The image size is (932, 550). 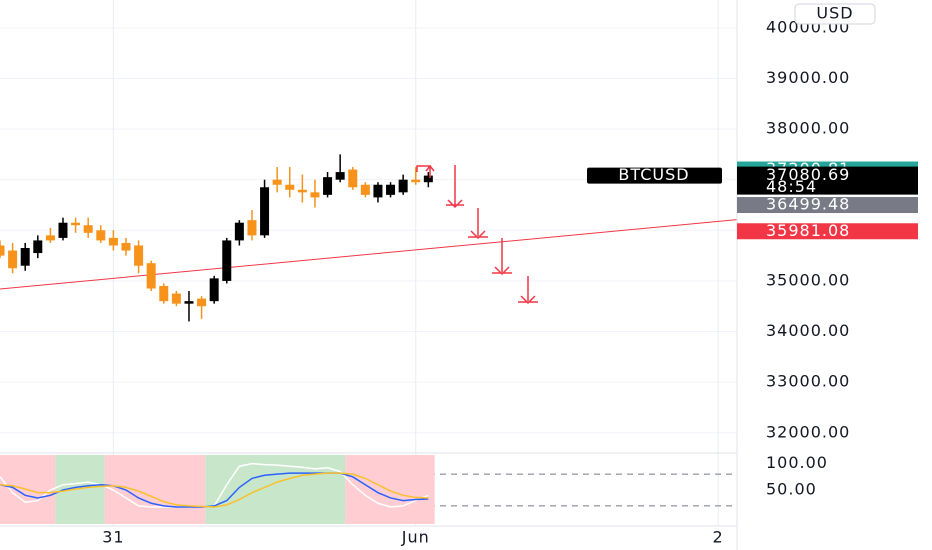 What do you see at coordinates (808, 174) in the screenshot?
I see `badge-label: 37080.69` at bounding box center [808, 174].